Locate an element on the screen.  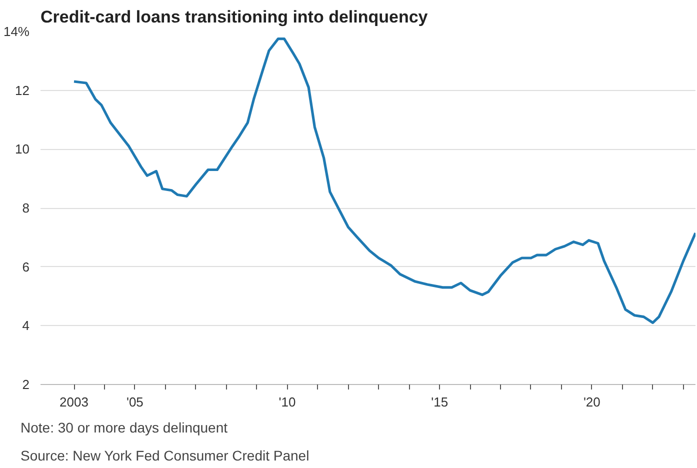
x-tick-label: '10 is located at coordinates (287, 402).